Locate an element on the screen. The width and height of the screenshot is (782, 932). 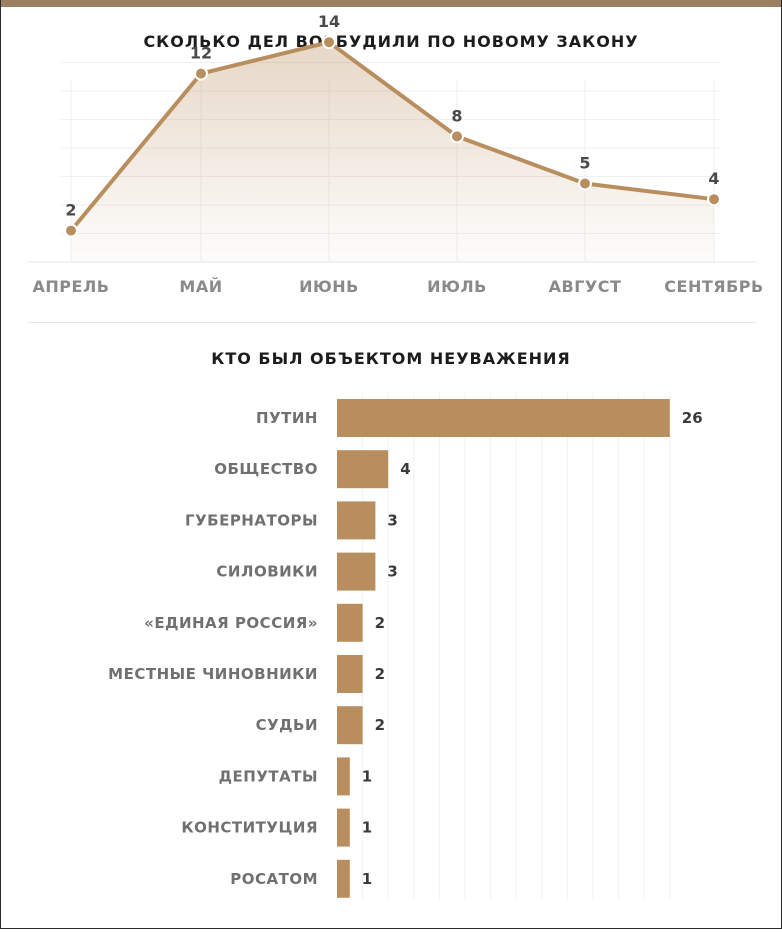
bar-value-label: 4 is located at coordinates (405, 469).